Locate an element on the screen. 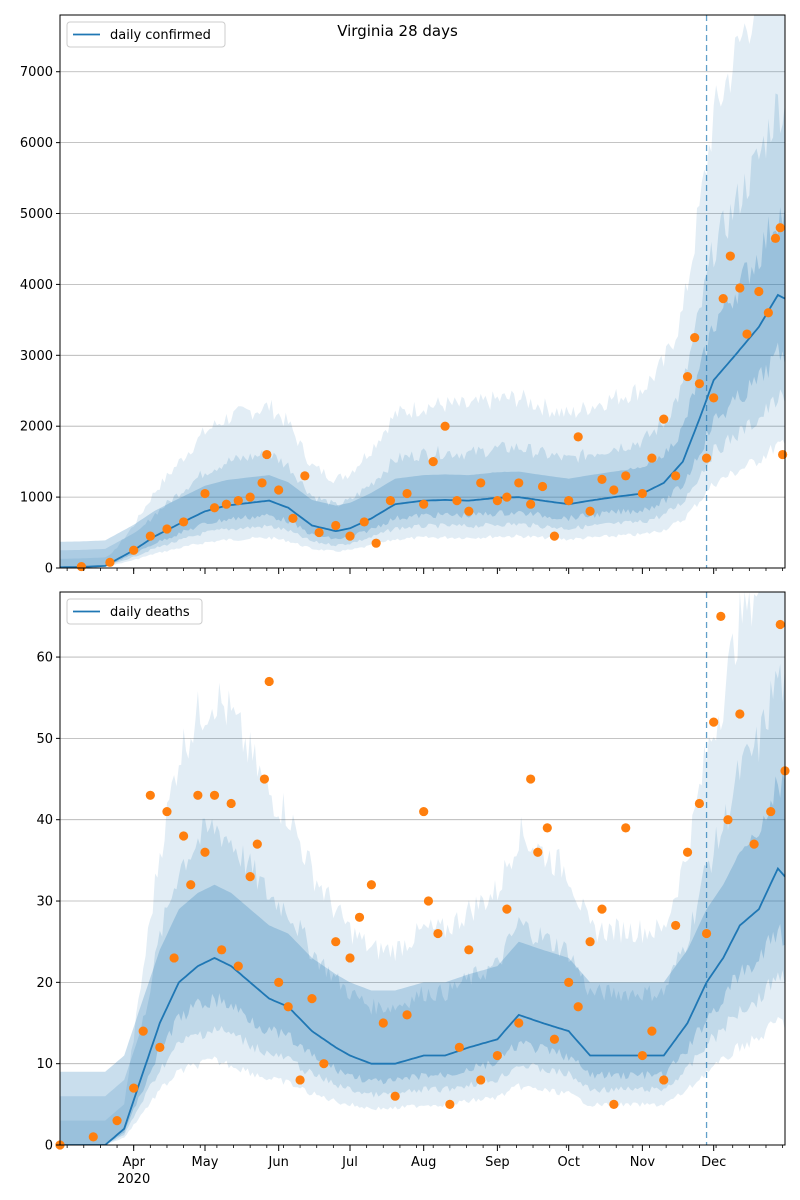 The height and width of the screenshot is (1200, 800). y-tick-label: 4000 is located at coordinates (36, 285).